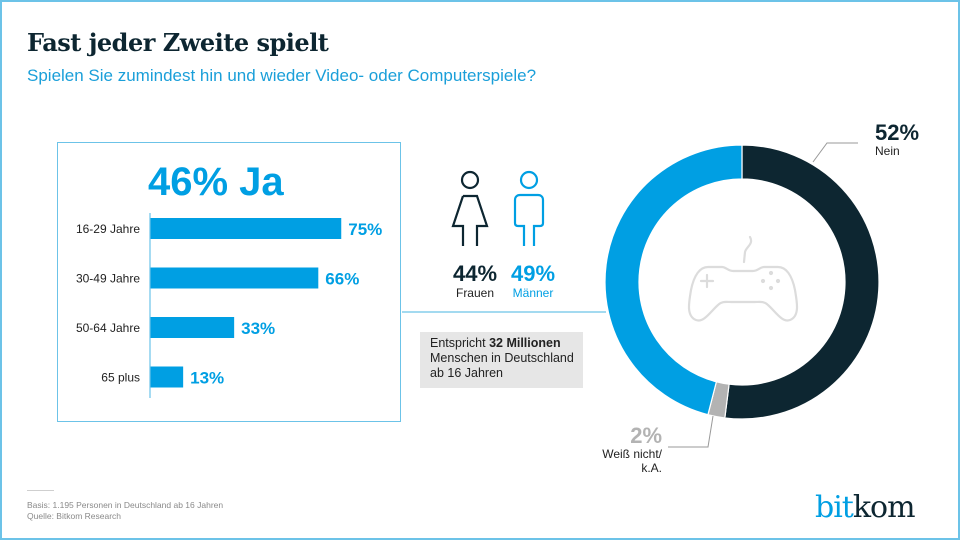  What do you see at coordinates (74, 516) in the screenshot?
I see `quelle-text: Quelle: Bitkom Research` at bounding box center [74, 516].